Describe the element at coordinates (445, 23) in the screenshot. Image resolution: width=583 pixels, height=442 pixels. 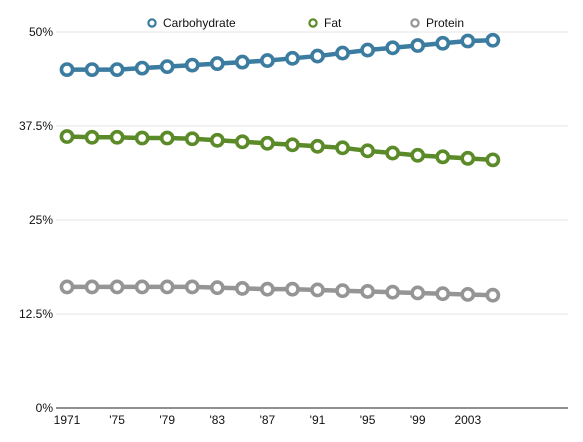
I see `legend-label-protein: Protein` at that location.